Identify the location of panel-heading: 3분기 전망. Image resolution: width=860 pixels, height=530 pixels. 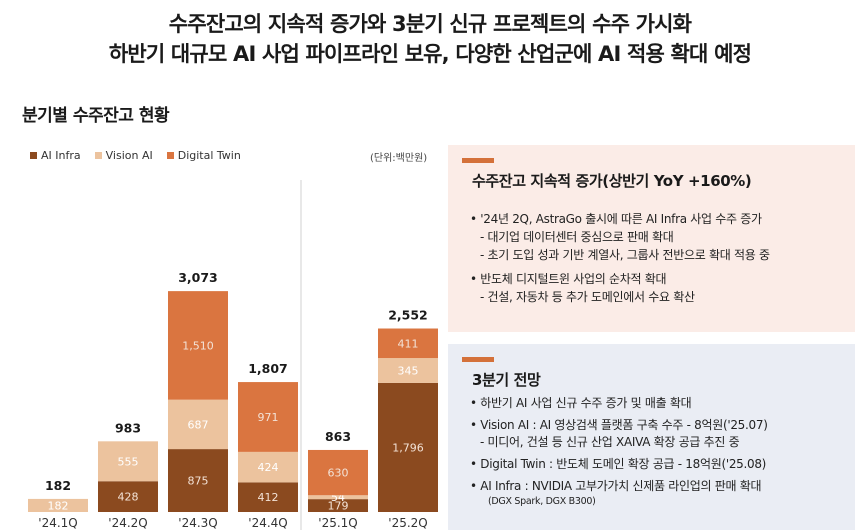
(506, 380).